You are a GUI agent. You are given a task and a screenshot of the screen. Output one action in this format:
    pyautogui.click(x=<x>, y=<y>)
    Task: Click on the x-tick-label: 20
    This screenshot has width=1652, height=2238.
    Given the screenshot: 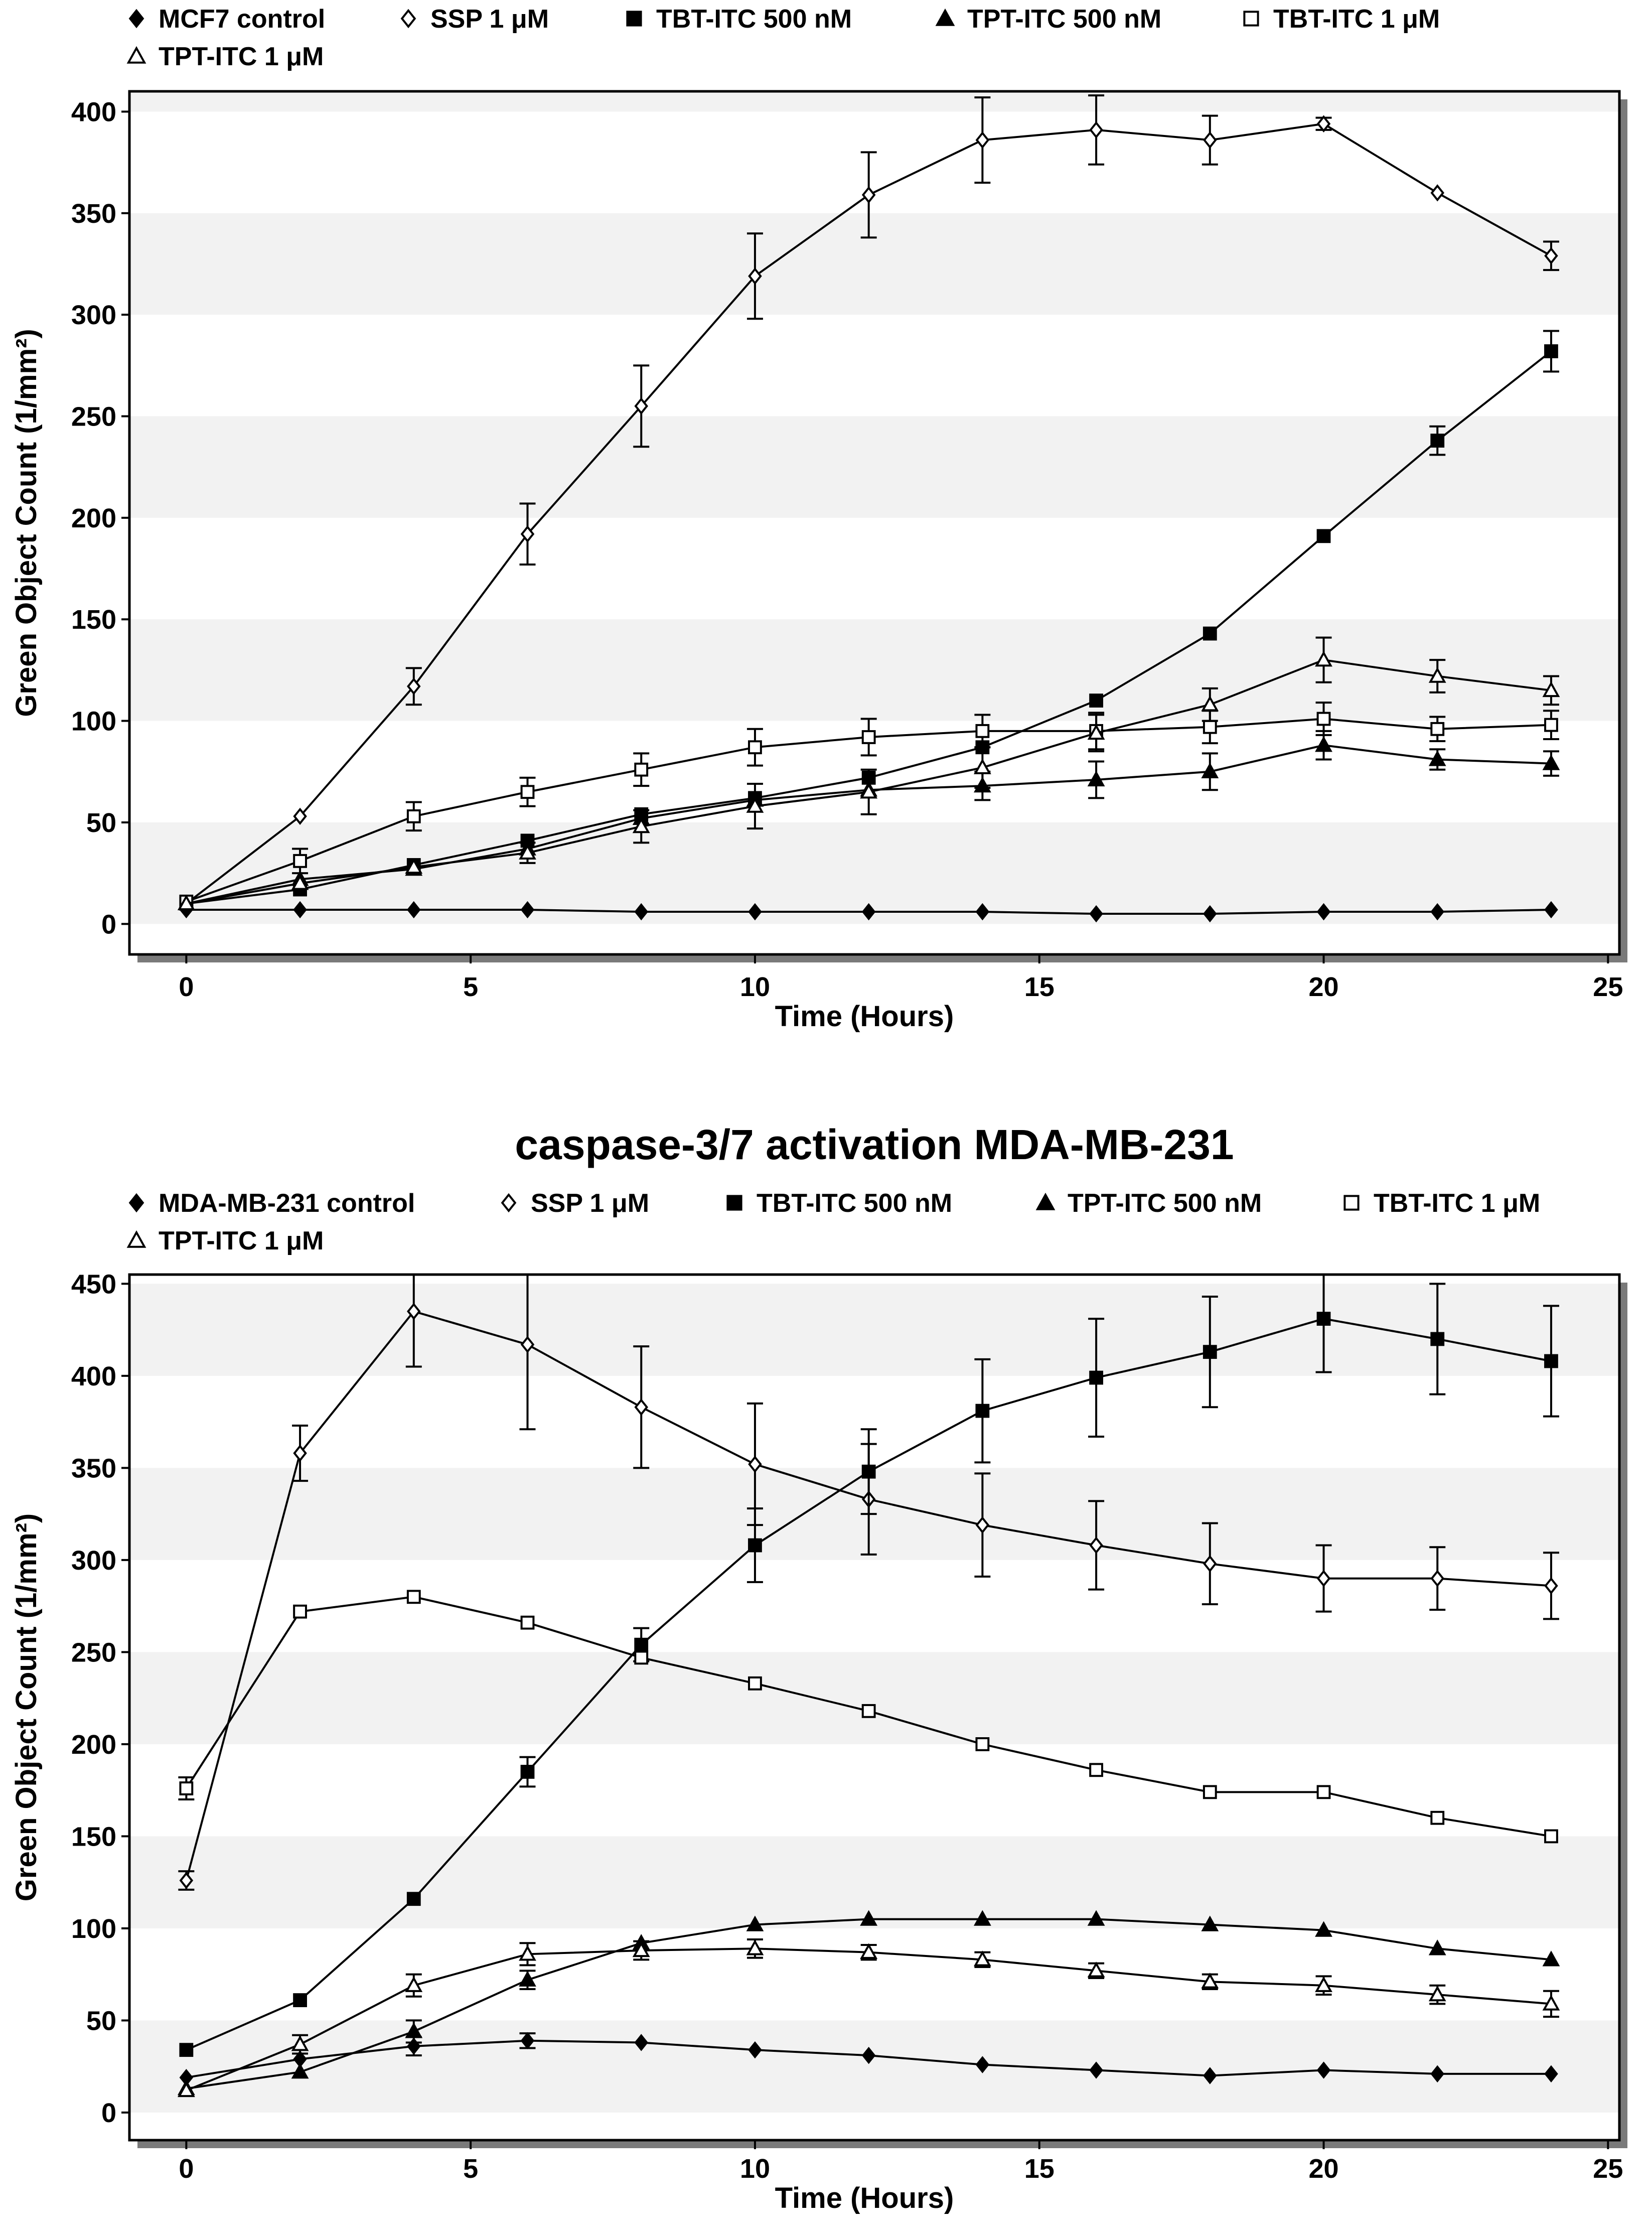 What is the action you would take?
    pyautogui.click(x=1323, y=987)
    